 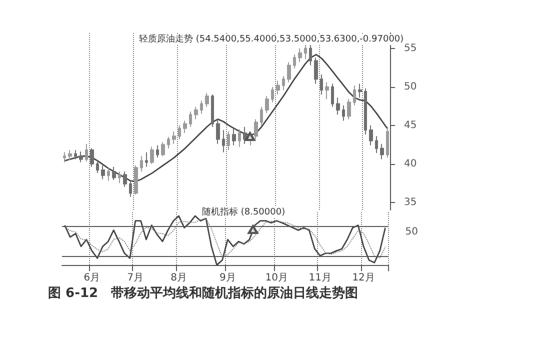 I want to click on y-tick-label: 40, so click(x=410, y=164).